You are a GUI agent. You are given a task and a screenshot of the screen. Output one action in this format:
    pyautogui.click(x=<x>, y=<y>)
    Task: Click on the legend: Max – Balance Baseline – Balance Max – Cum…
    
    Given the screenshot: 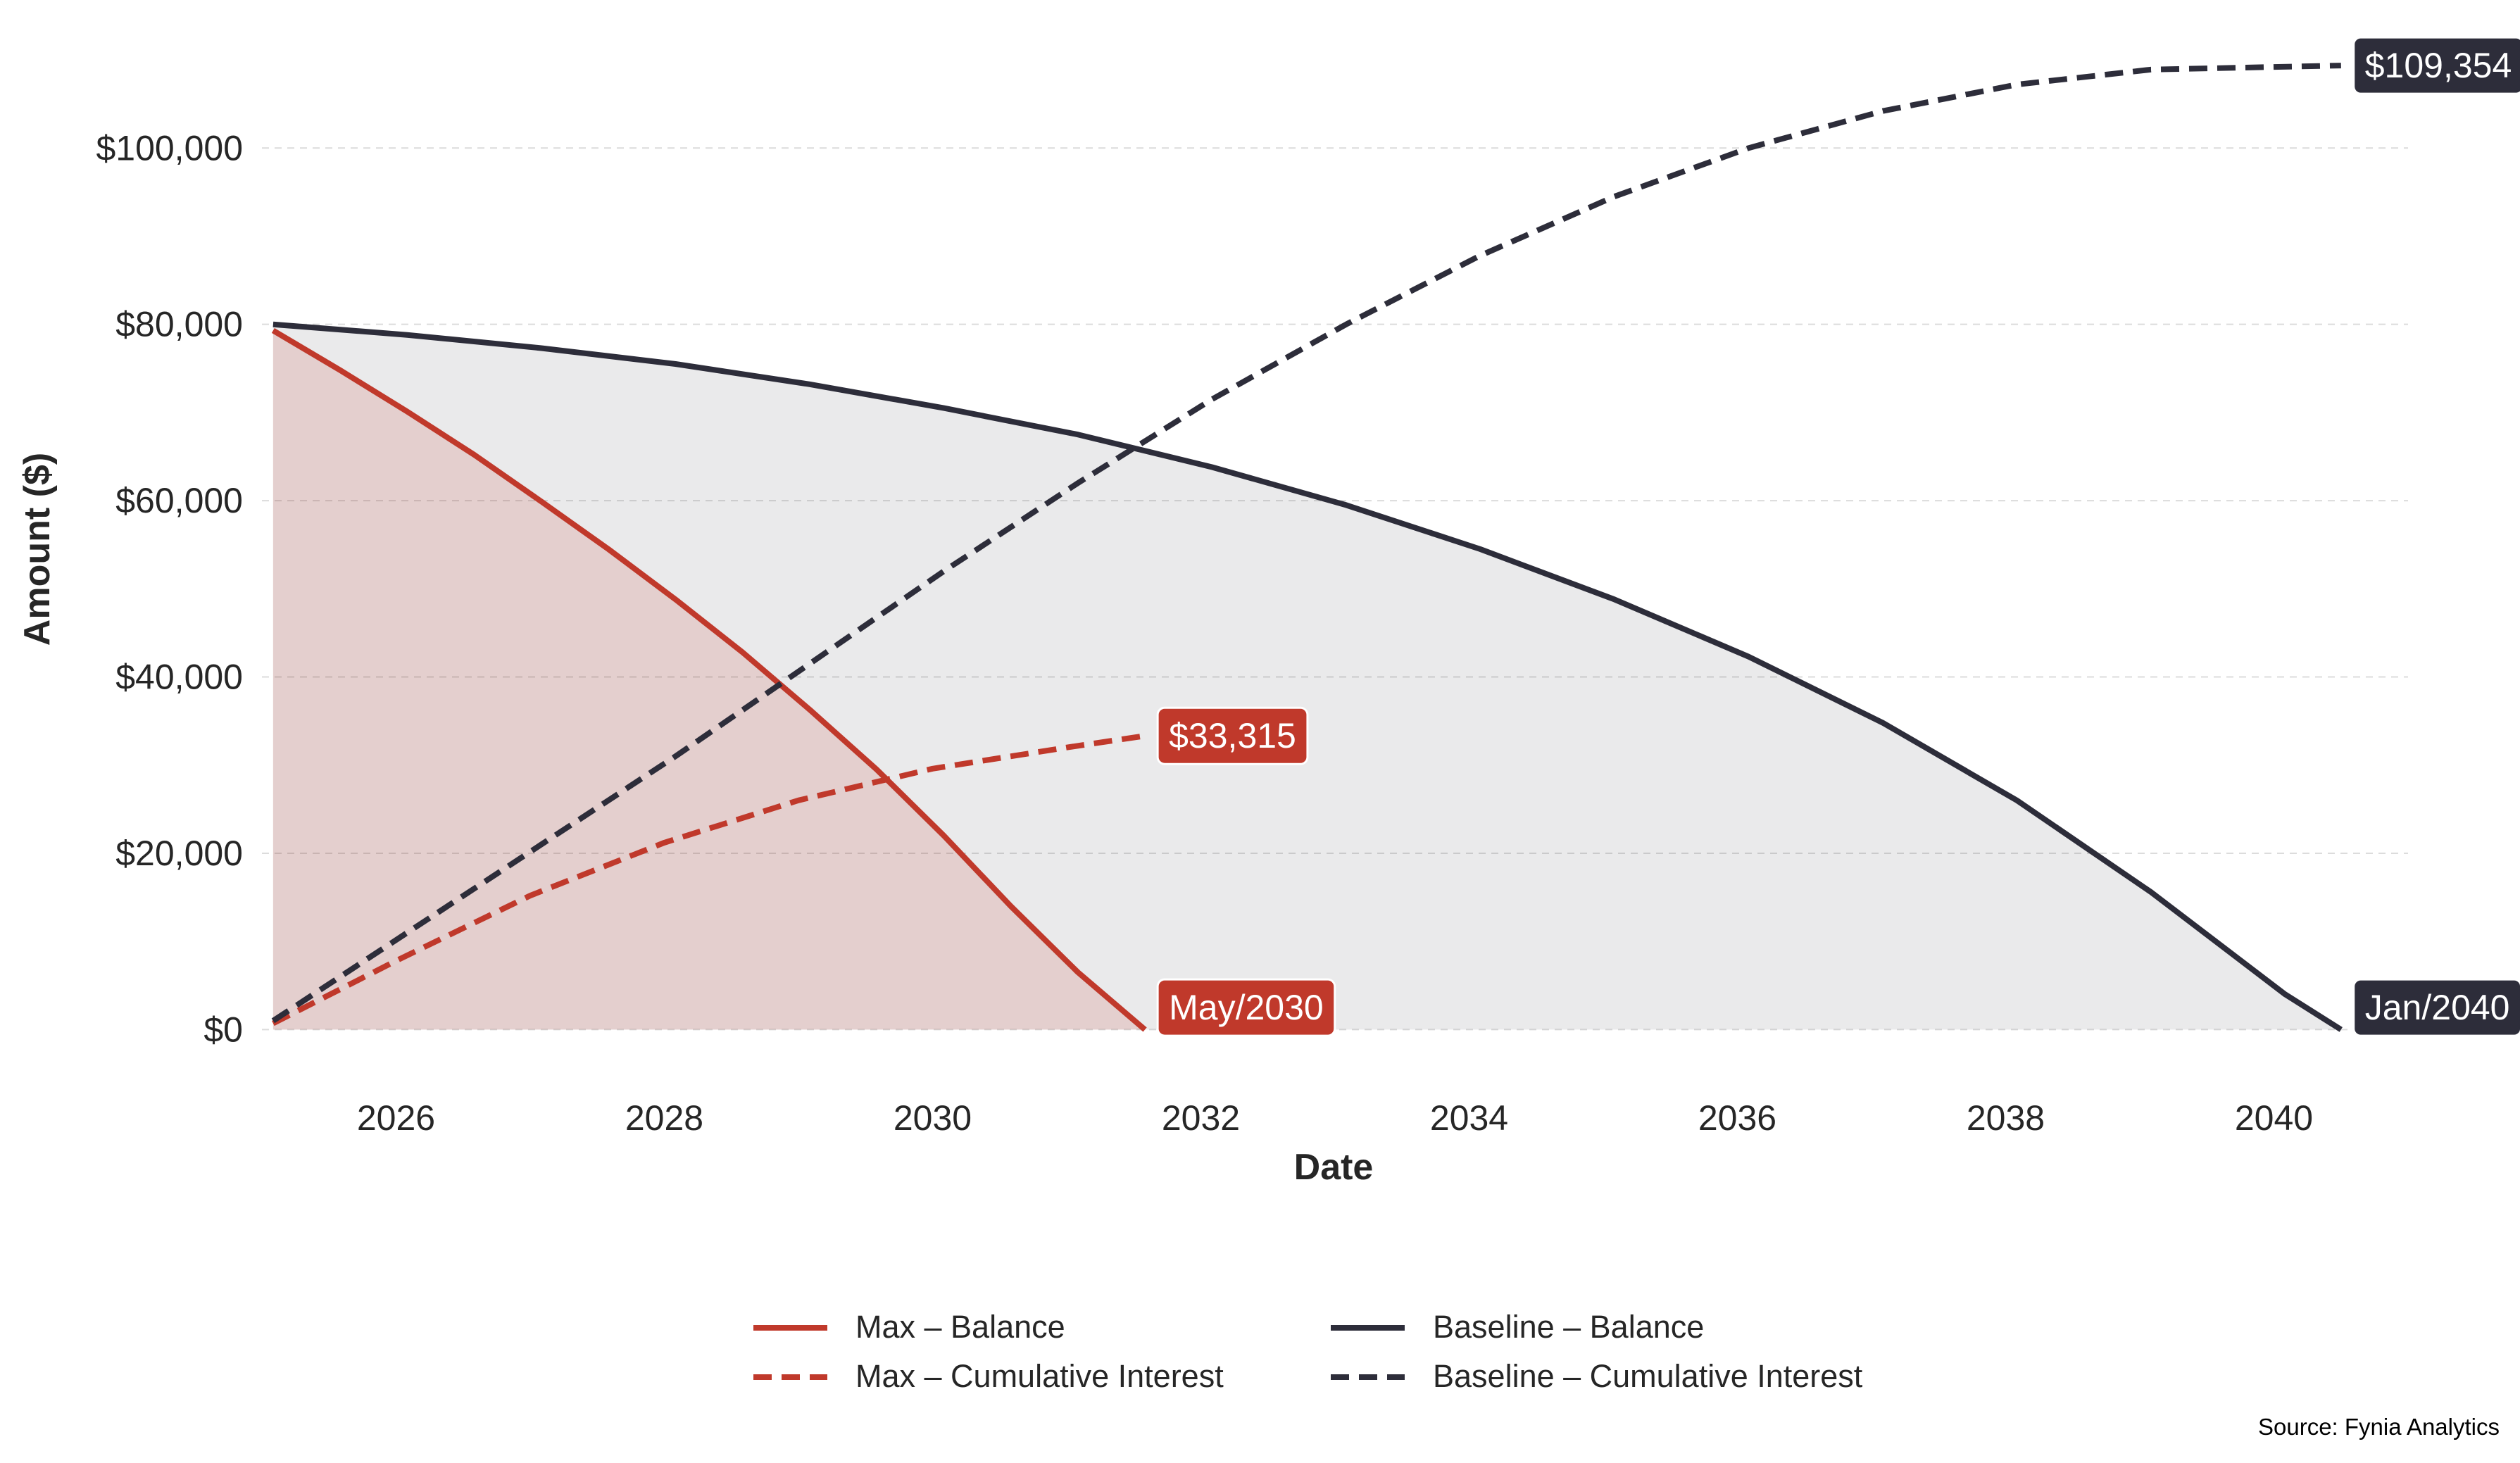 What is the action you would take?
    pyautogui.click(x=1308, y=1351)
    